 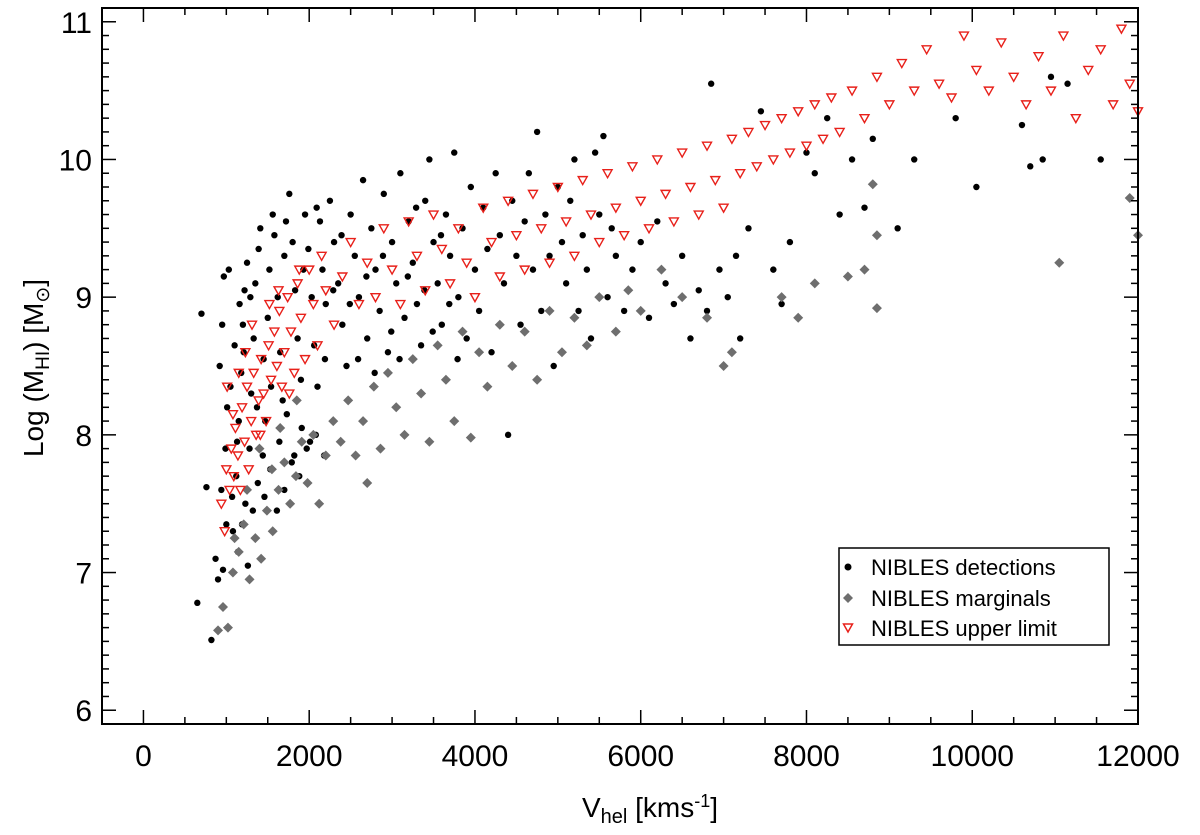 What do you see at coordinates (83, 574) in the screenshot?
I see `y-tick-label: 7` at bounding box center [83, 574].